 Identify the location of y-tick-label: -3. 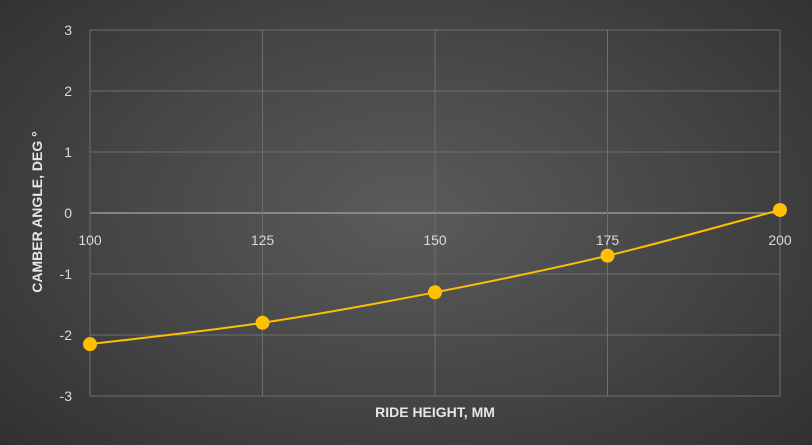
(66, 396).